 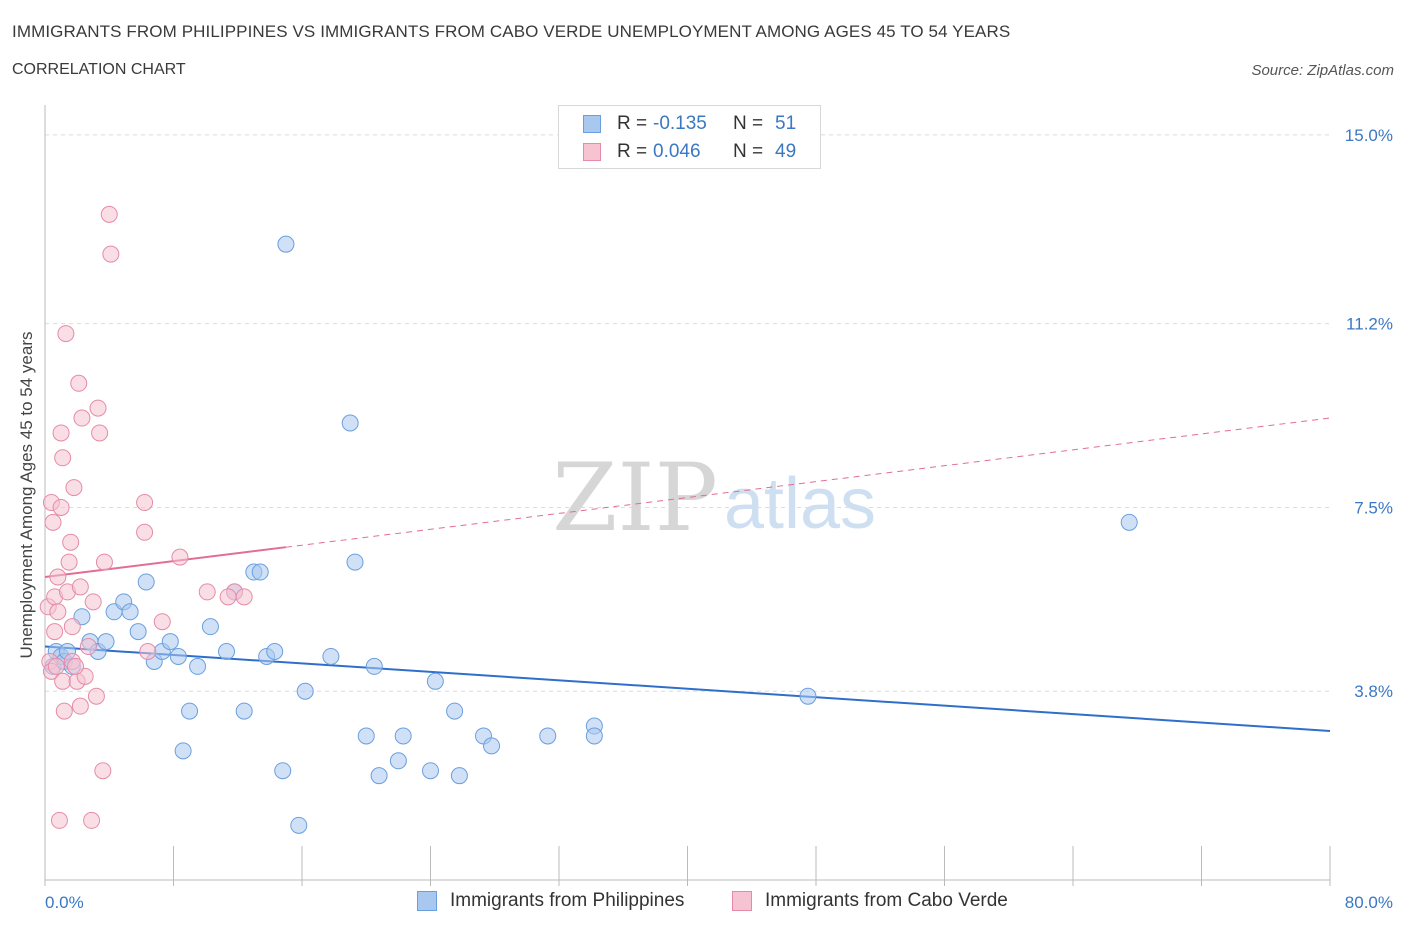 What do you see at coordinates (26, 495) in the screenshot?
I see `y-axis-title: Unemployment Among Ages 45 to 54 years` at bounding box center [26, 495].